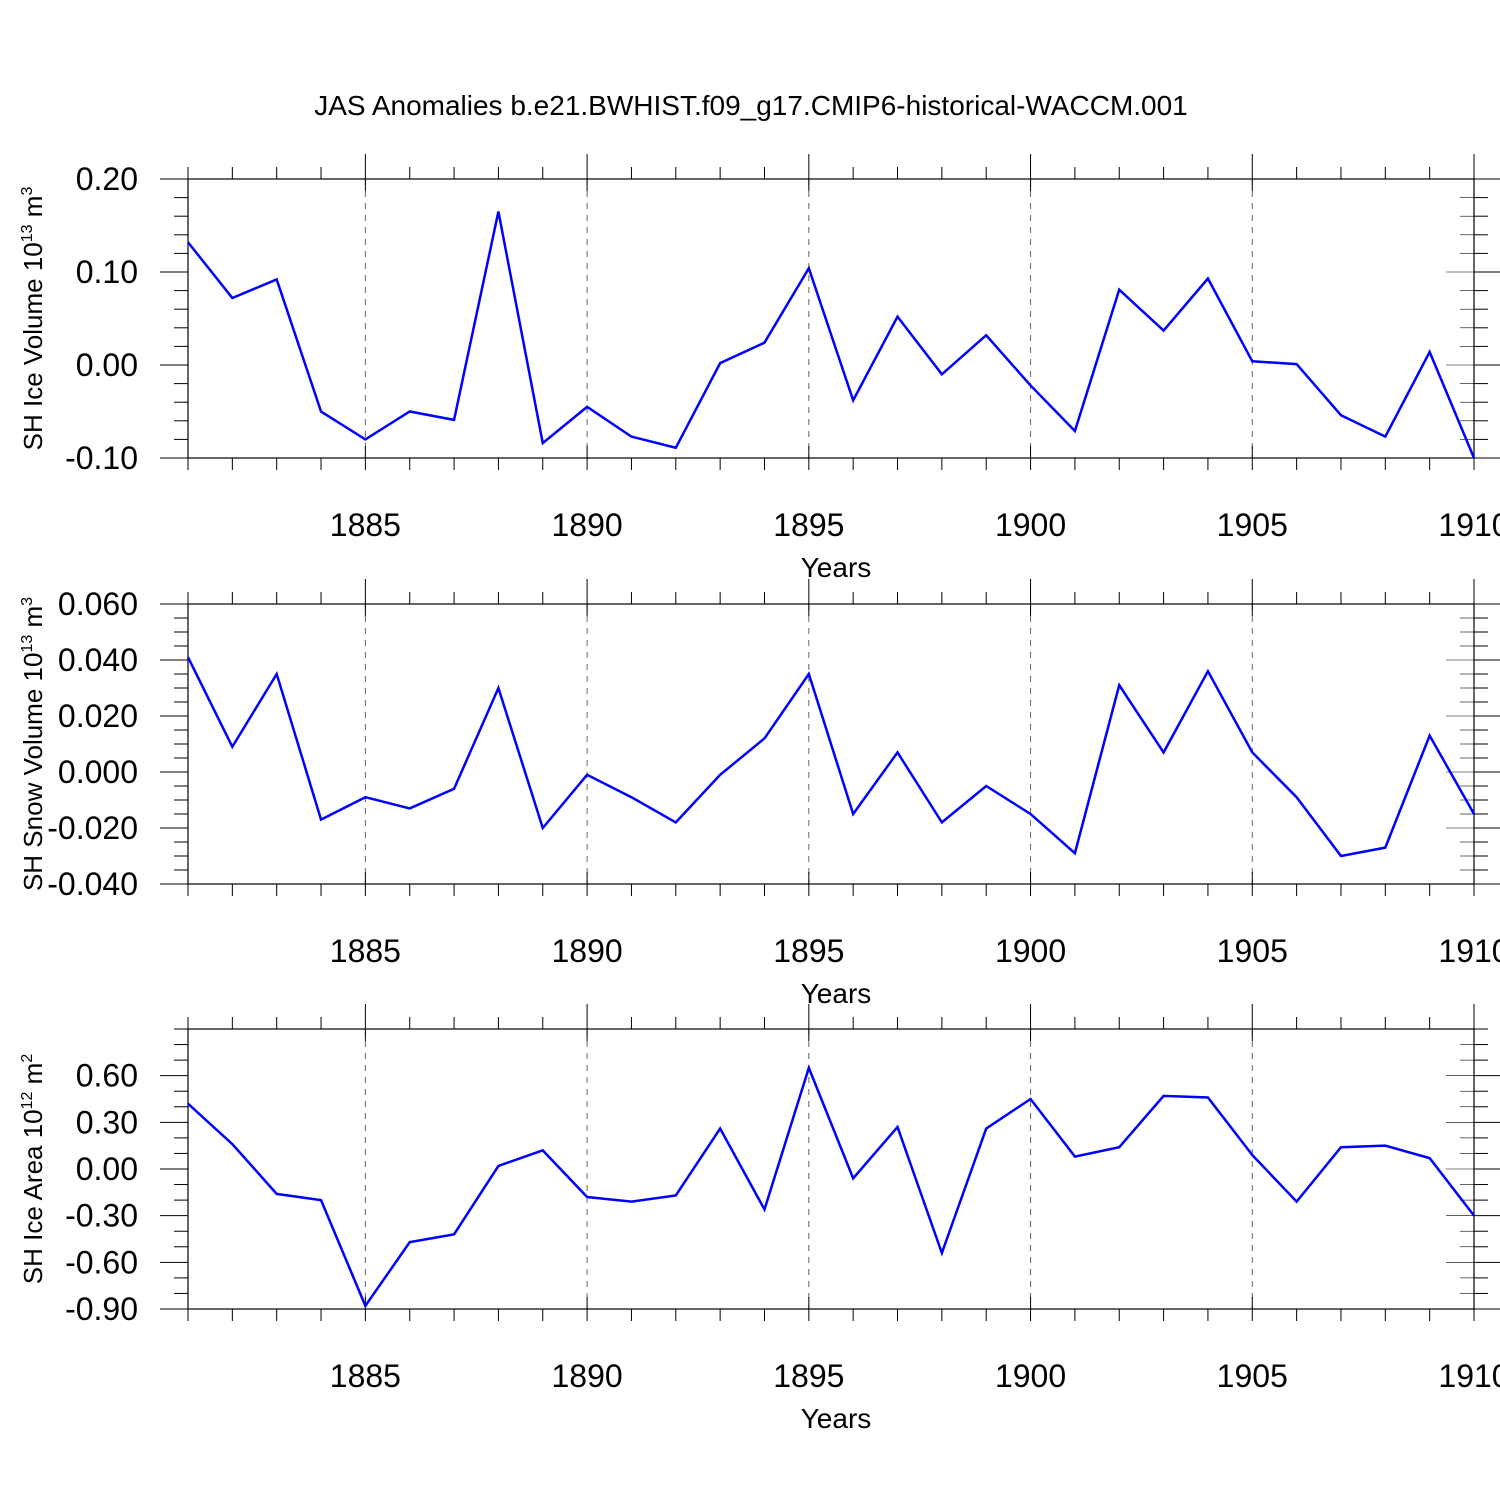  What do you see at coordinates (33, 346) in the screenshot?
I see `y-axis-label-part: SH Ice Volume 10` at bounding box center [33, 346].